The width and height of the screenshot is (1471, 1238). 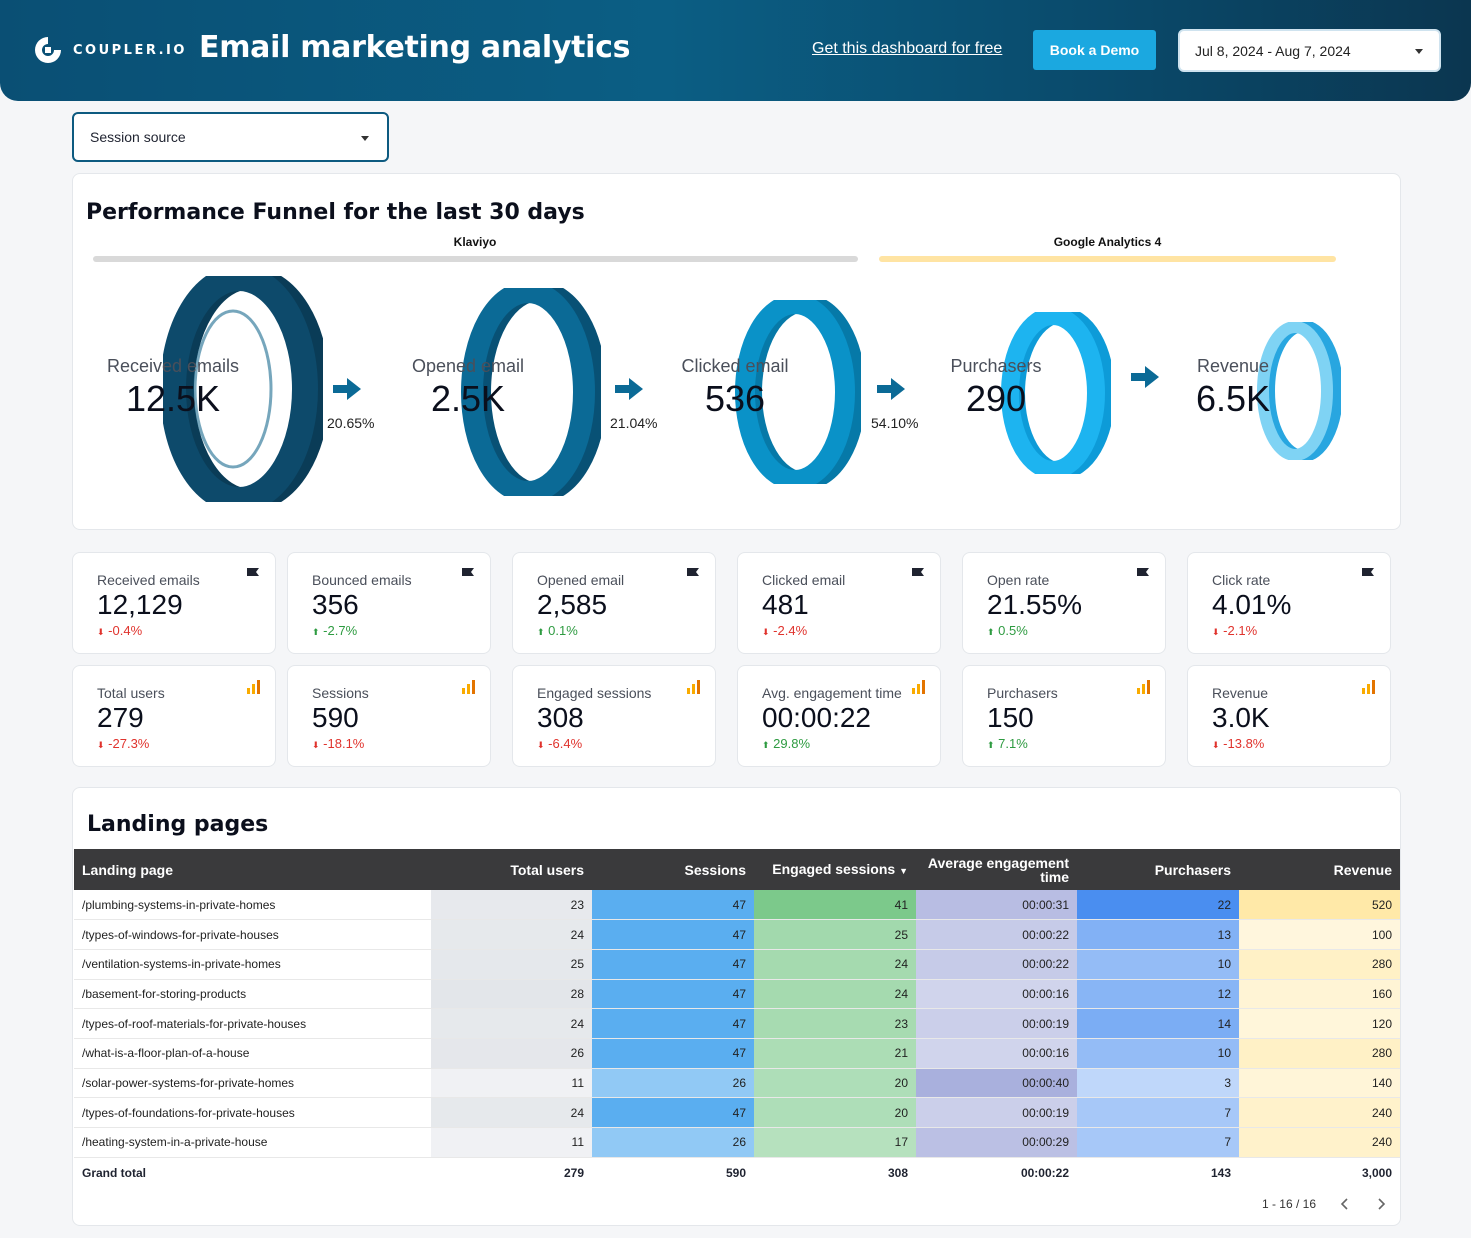 What do you see at coordinates (1056, 393) in the screenshot?
I see `funnel-ring-purchasers` at bounding box center [1056, 393].